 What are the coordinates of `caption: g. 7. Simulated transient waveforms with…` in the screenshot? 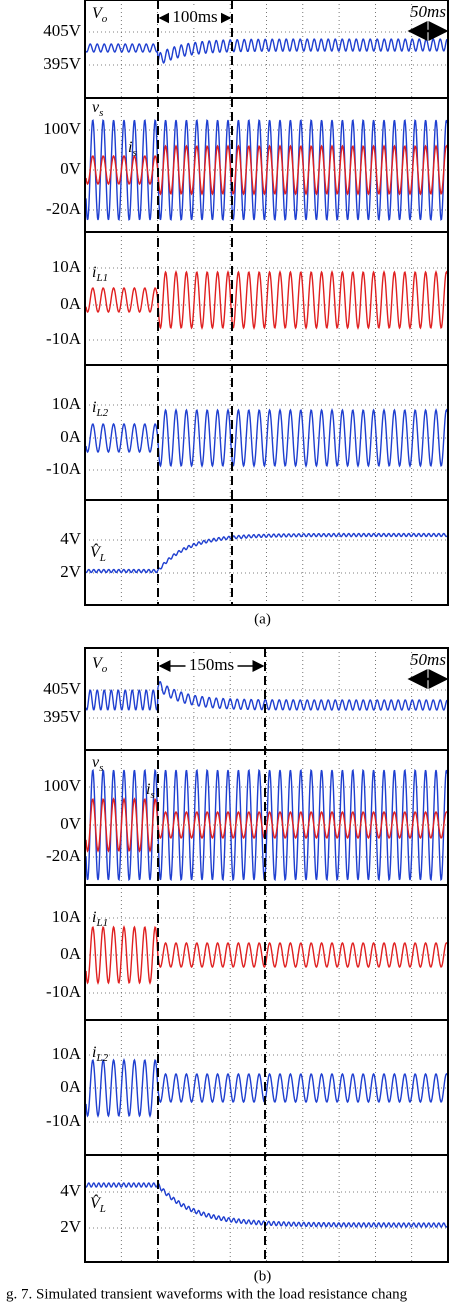 It's located at (207, 1294).